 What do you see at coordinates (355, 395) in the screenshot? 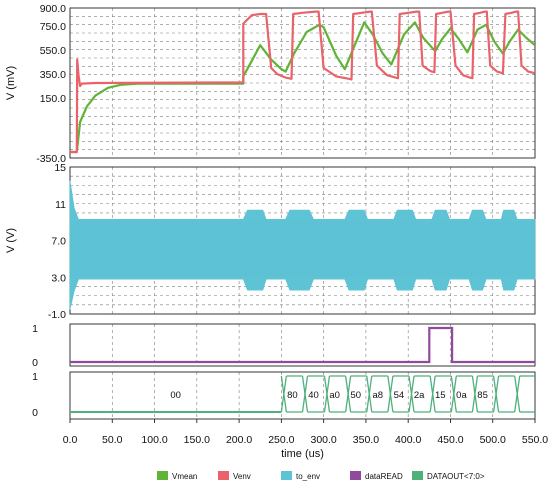
I see `bus-value-label: 50` at bounding box center [355, 395].